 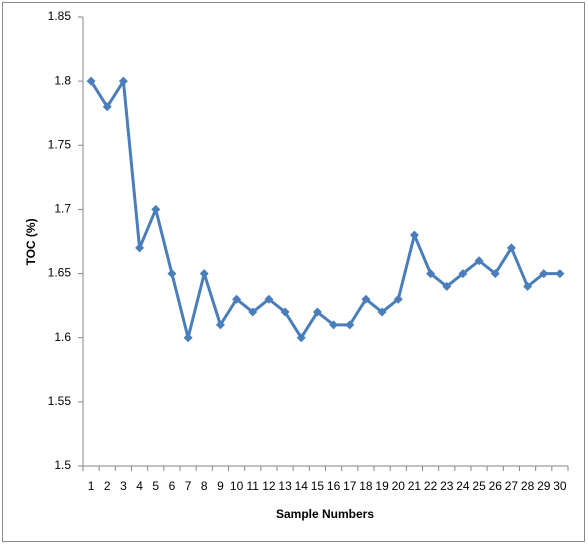 What do you see at coordinates (62, 80) in the screenshot?
I see `y-tick-label: 1.8` at bounding box center [62, 80].